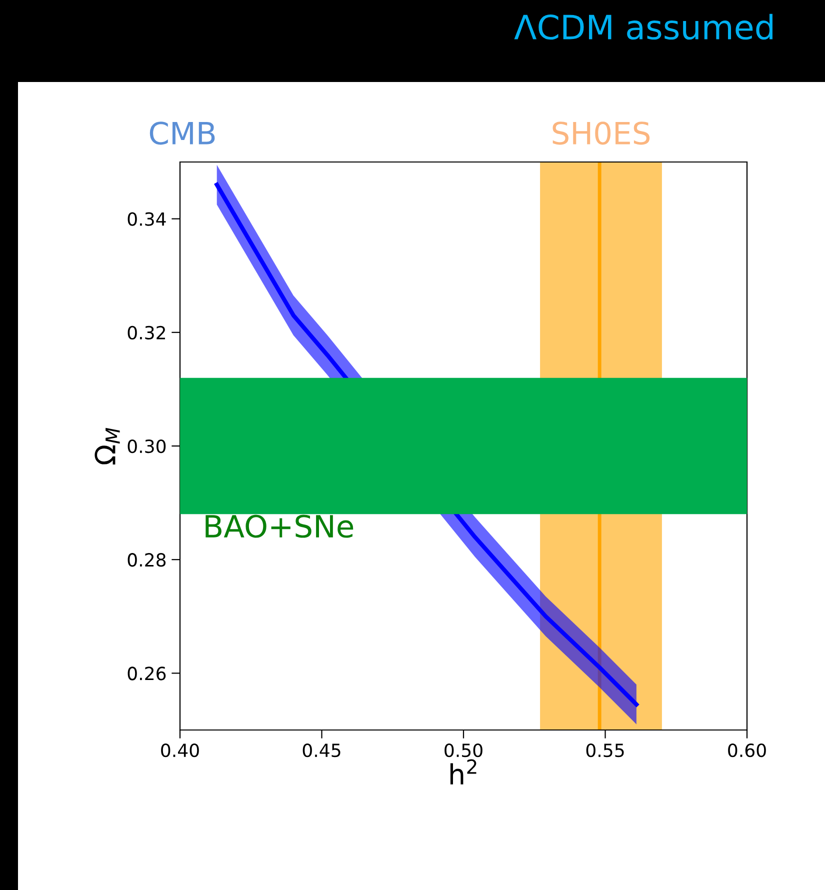 The height and width of the screenshot is (890, 825). What do you see at coordinates (605, 751) in the screenshot?
I see `x-tick-label: 0.55` at bounding box center [605, 751].